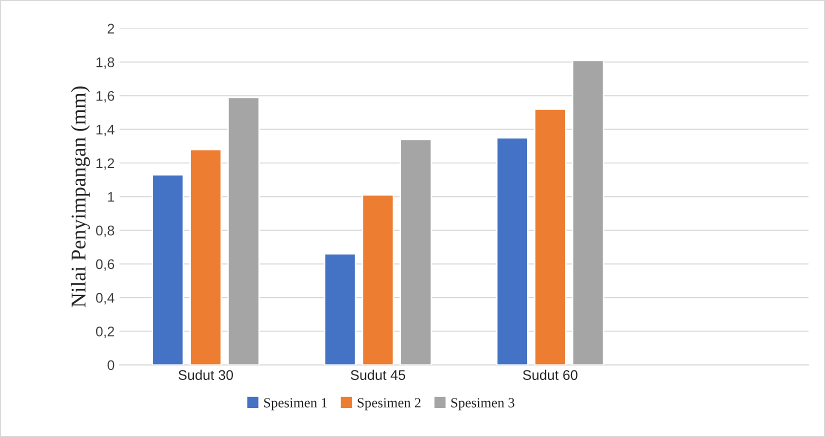 This screenshot has width=825, height=437. What do you see at coordinates (111, 29) in the screenshot?
I see `y-tick-label: 2` at bounding box center [111, 29].